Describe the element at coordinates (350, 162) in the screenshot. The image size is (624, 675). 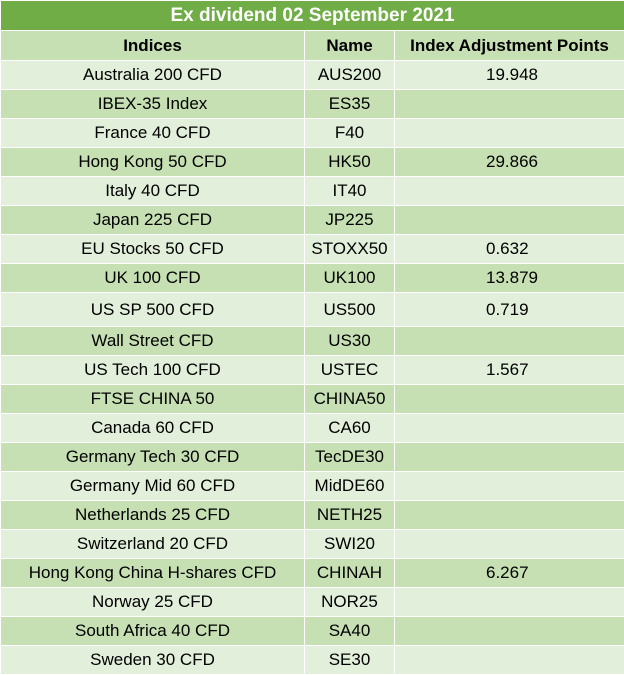
I see `cell-name: HK50` at that location.